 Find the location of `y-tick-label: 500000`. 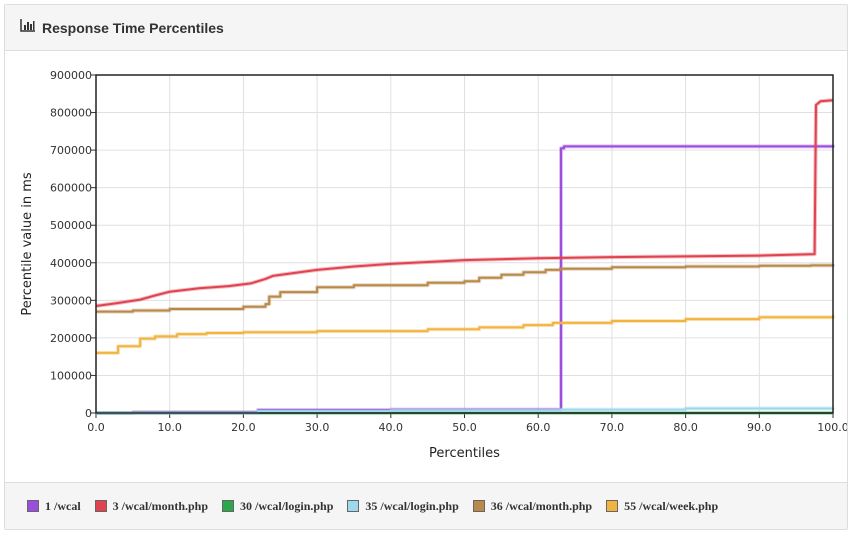

y-tick-label: 500000 is located at coordinates (71, 225).